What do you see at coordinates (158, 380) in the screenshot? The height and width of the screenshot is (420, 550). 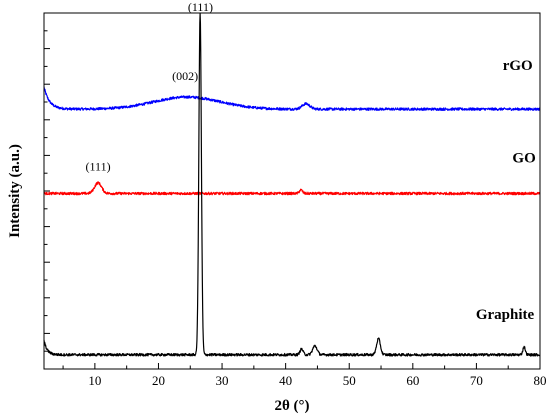 I see `x-tick-label: 20` at bounding box center [158, 380].